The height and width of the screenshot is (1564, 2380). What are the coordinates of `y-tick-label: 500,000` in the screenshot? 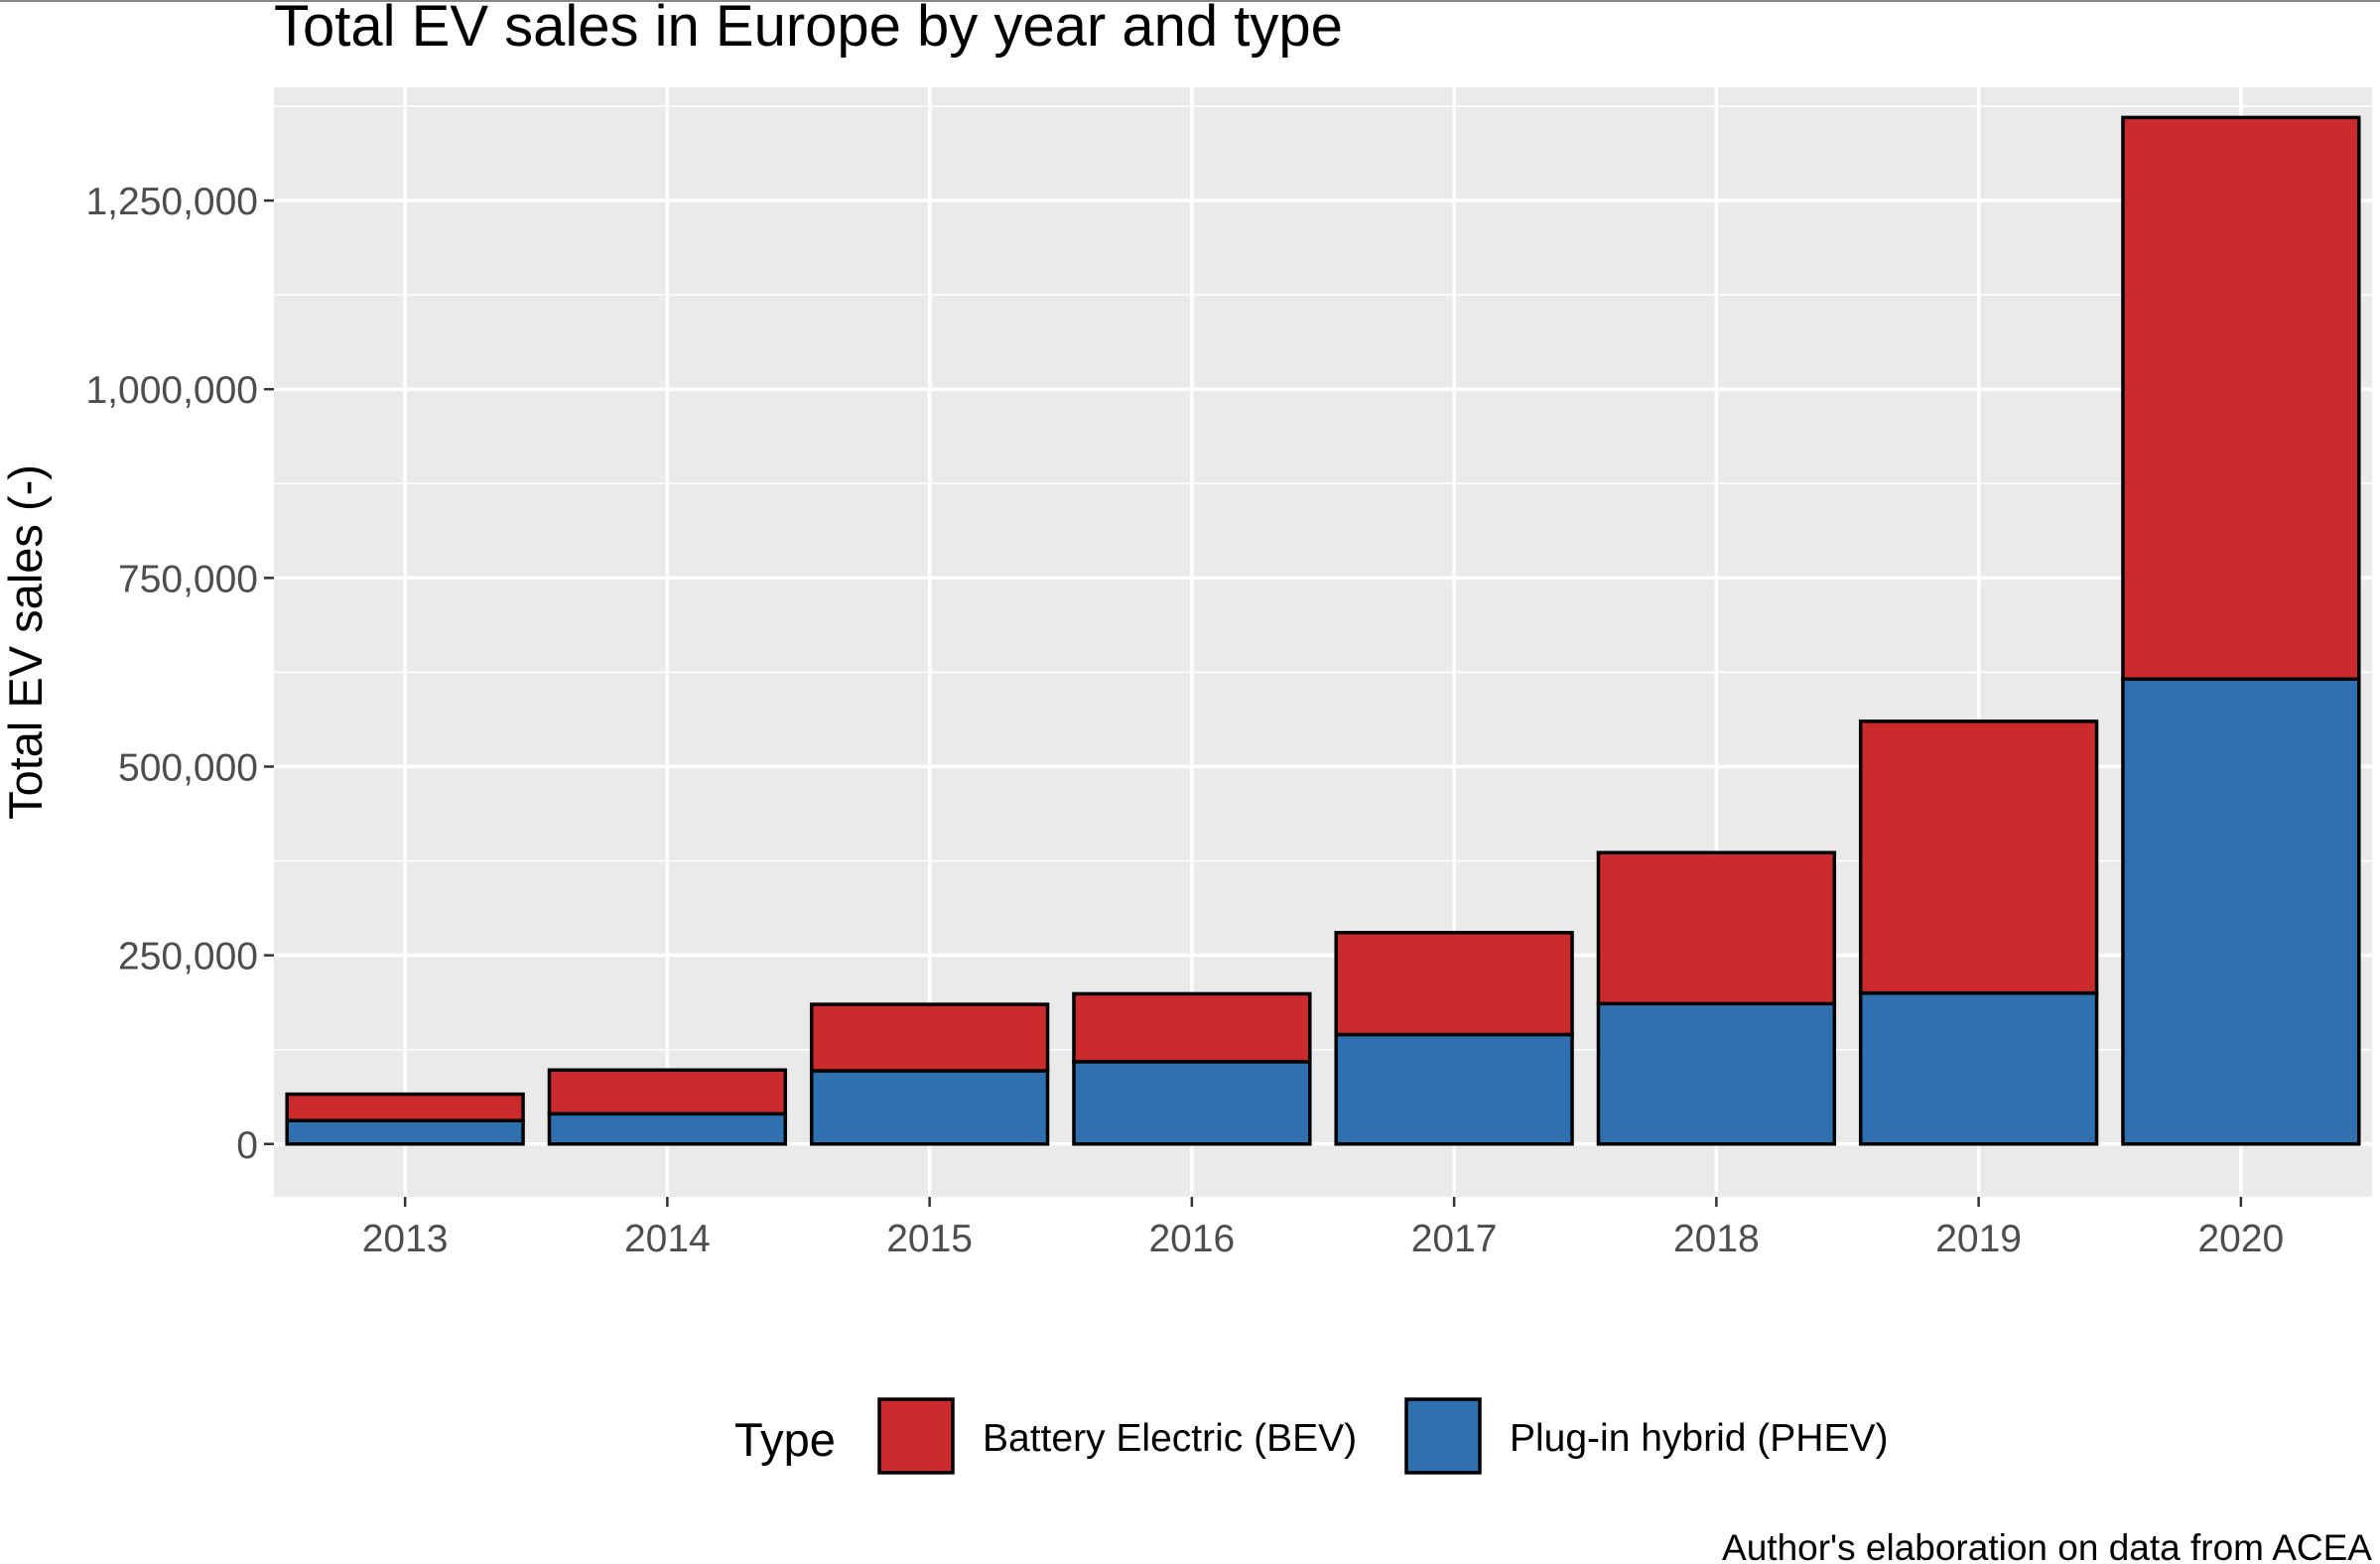 It's located at (188, 768).